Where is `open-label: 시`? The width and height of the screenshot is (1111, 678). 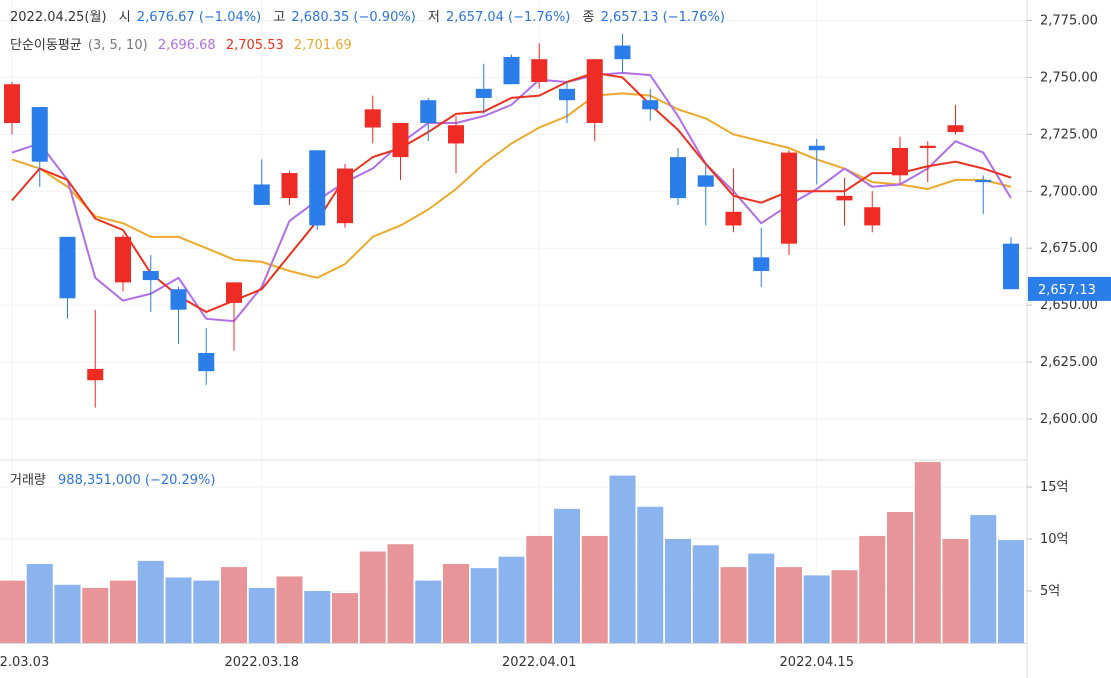
open-label: 시 is located at coordinates (124, 17).